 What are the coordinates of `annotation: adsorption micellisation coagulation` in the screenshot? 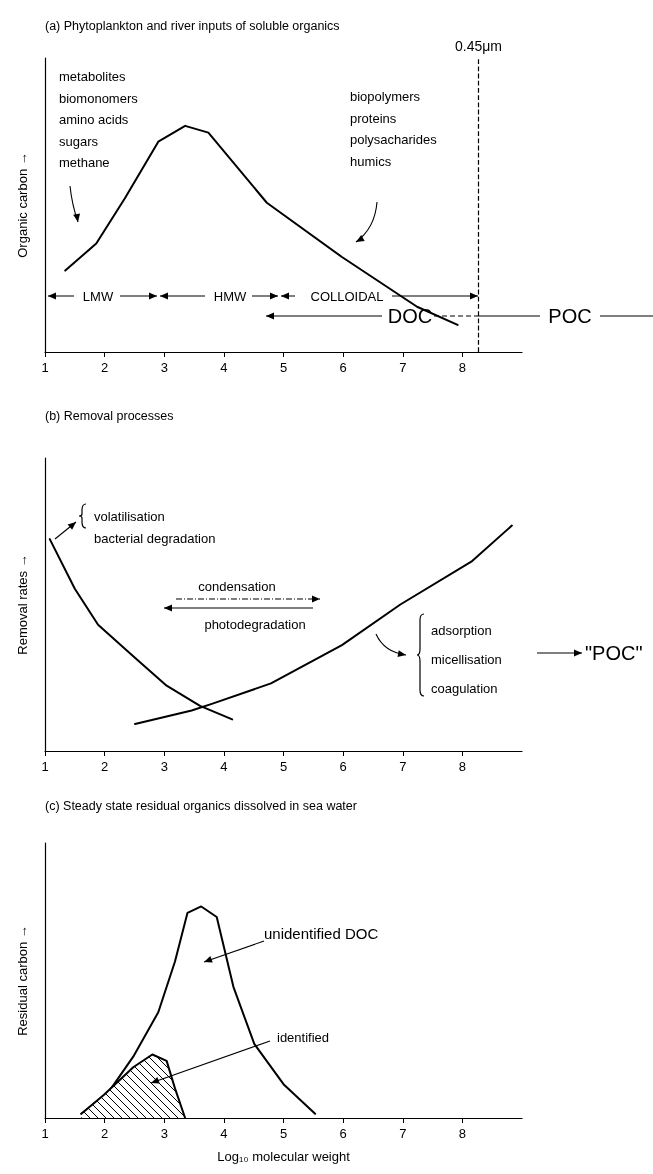 It's located at (466, 659).